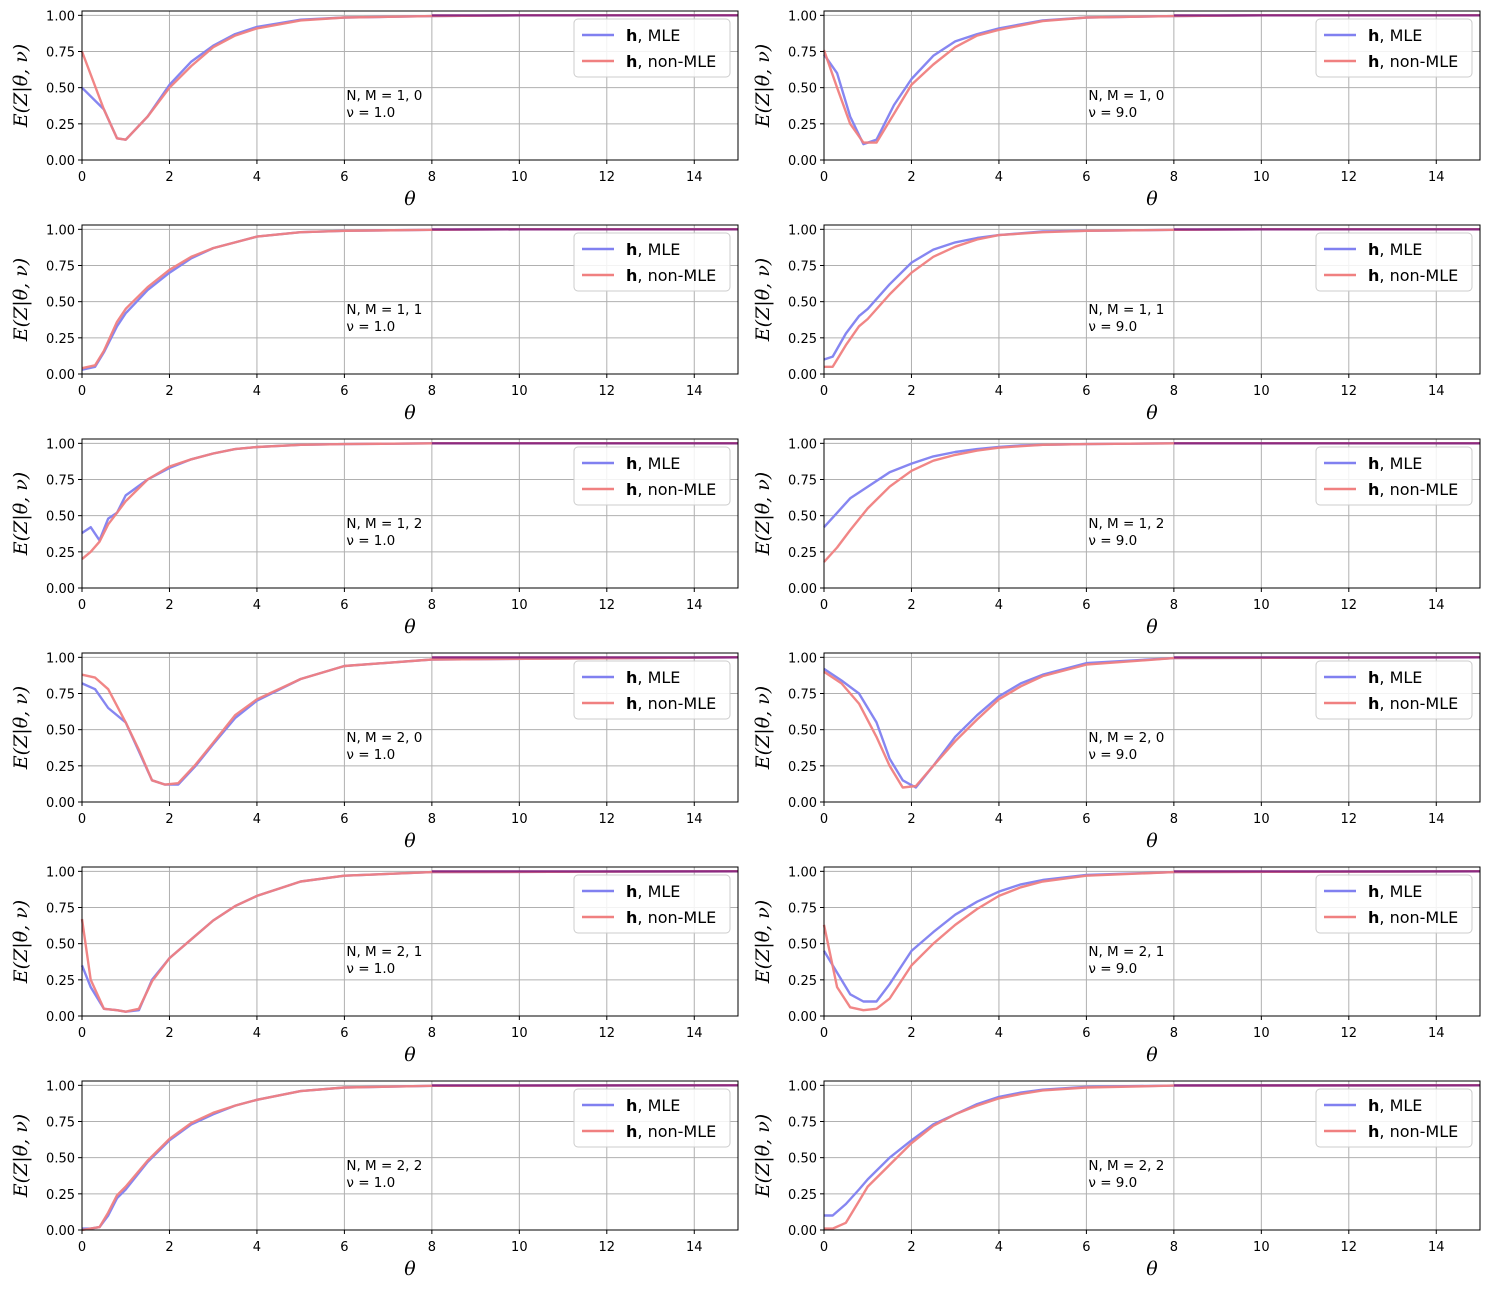  What do you see at coordinates (1126, 952) in the screenshot?
I see `annotation-nm: N, M = 2, 1` at bounding box center [1126, 952].